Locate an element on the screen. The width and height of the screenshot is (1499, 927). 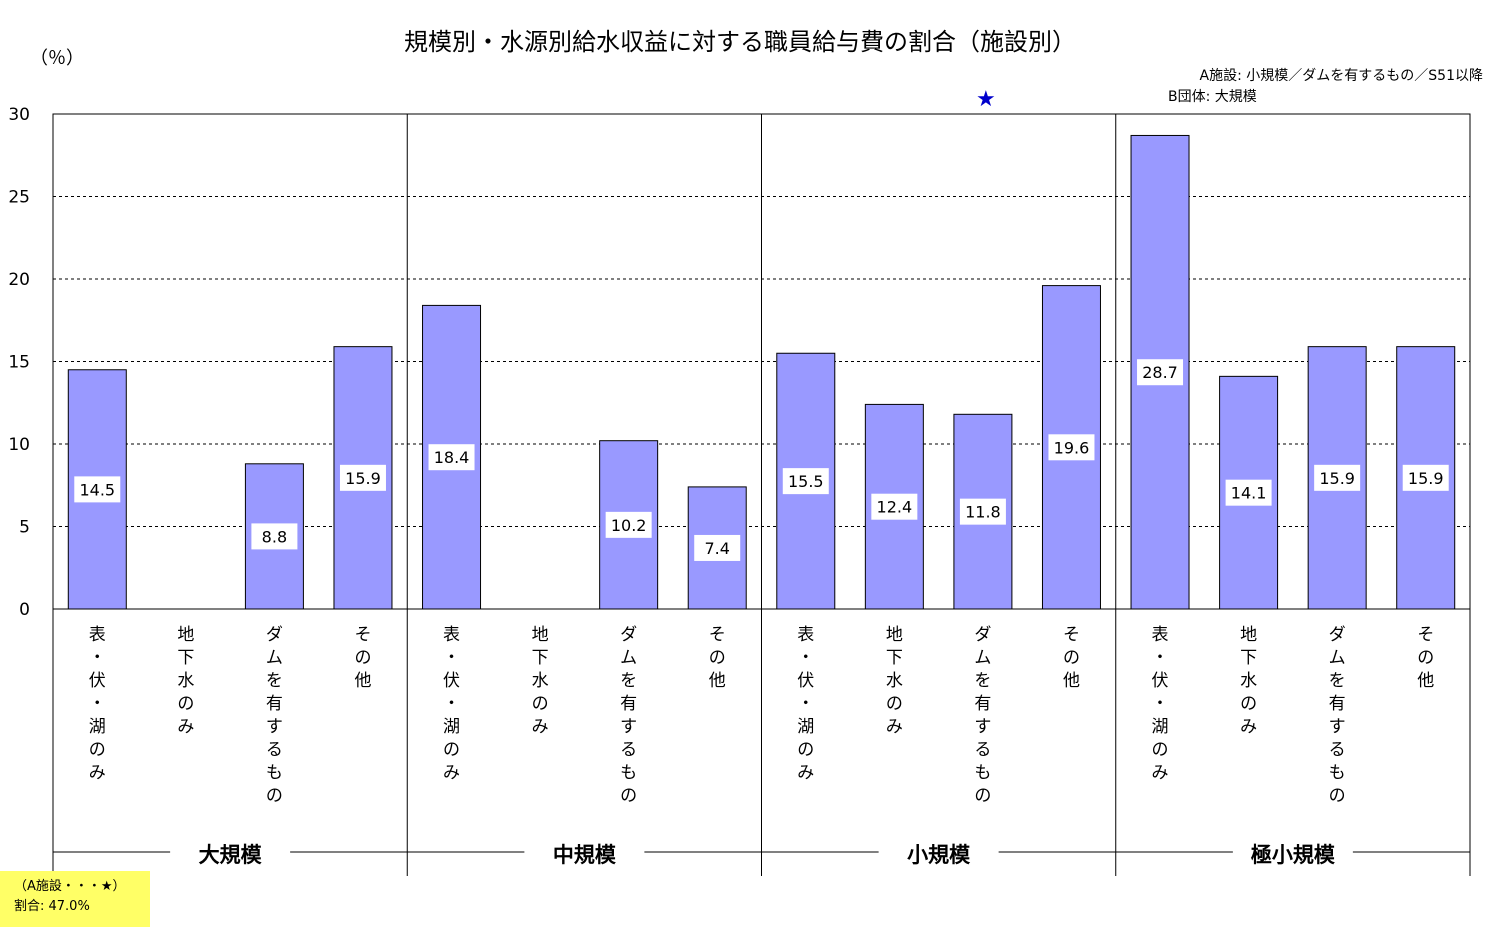
data-label: 15.5 is located at coordinates (806, 481).